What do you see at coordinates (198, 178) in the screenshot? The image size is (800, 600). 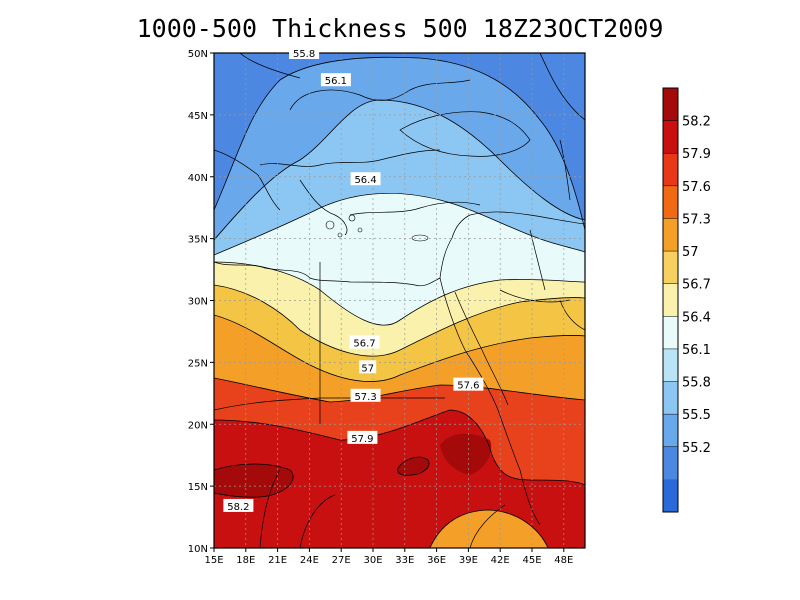 I see `y-tick-label: 40N` at bounding box center [198, 178].